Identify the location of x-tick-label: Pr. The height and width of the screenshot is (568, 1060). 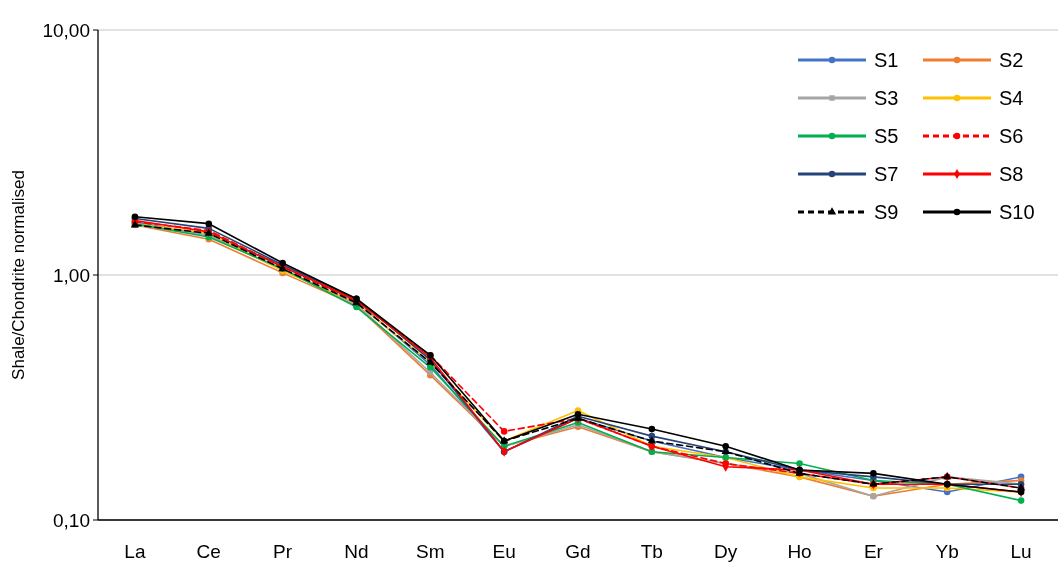
(283, 551).